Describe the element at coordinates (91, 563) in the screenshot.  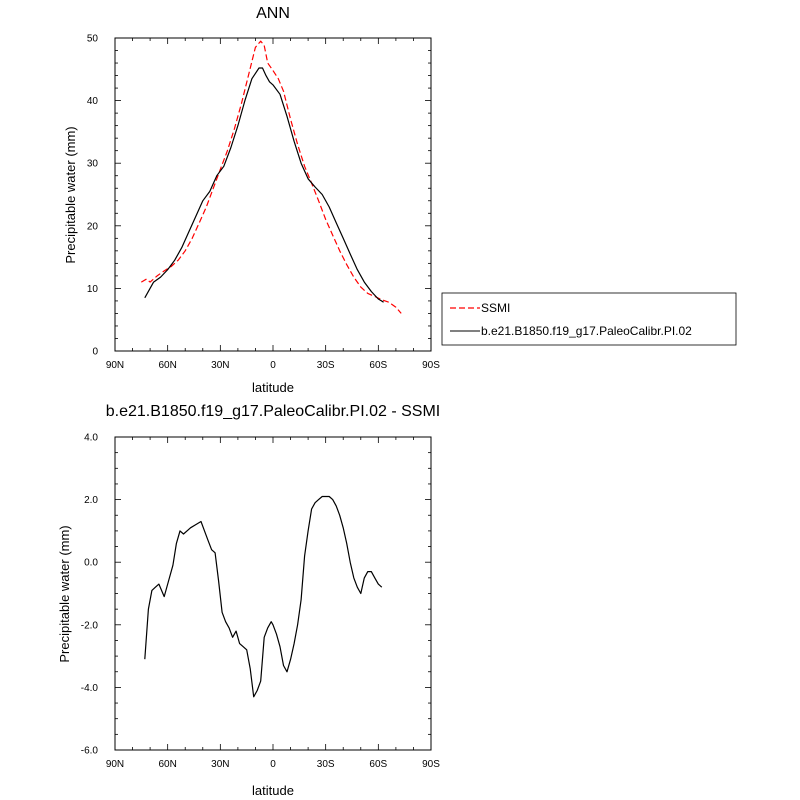
I see `y-tick-label: 0.0` at that location.